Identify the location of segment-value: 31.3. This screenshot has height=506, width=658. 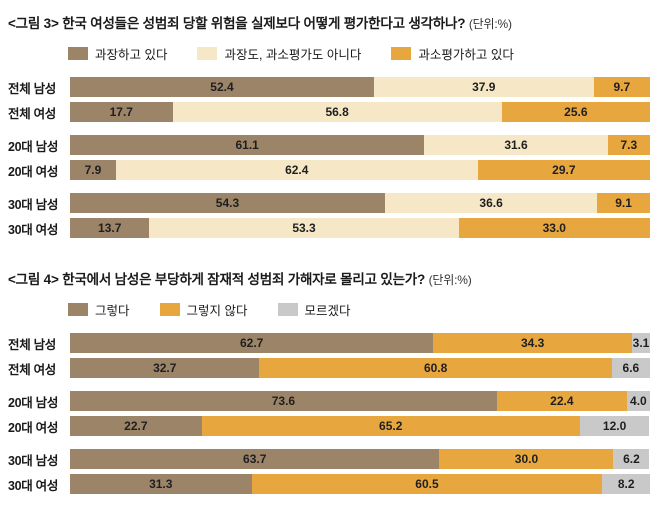
(161, 484).